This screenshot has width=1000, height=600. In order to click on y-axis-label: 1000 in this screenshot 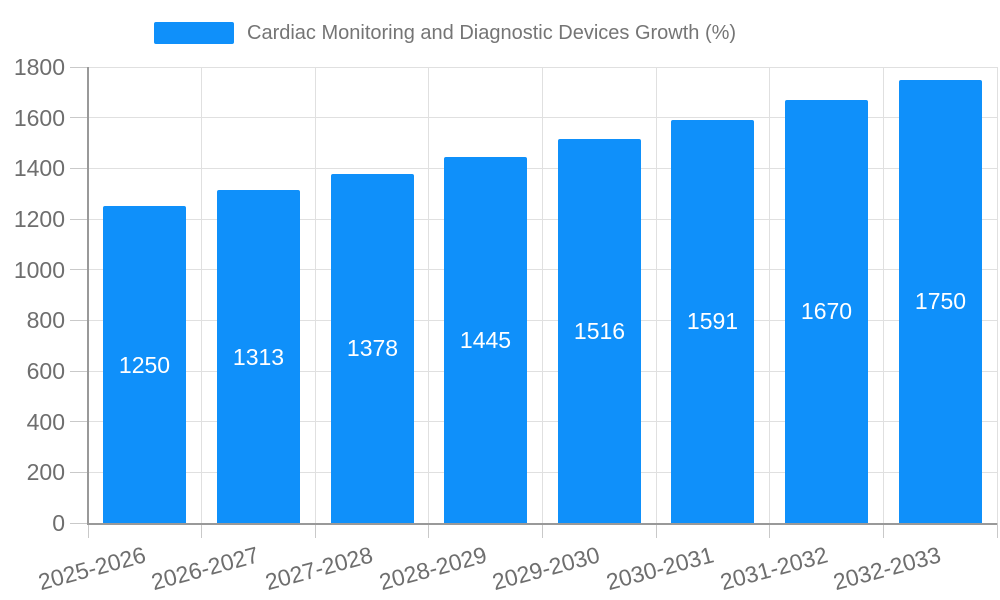, I will do `click(39, 269)`.